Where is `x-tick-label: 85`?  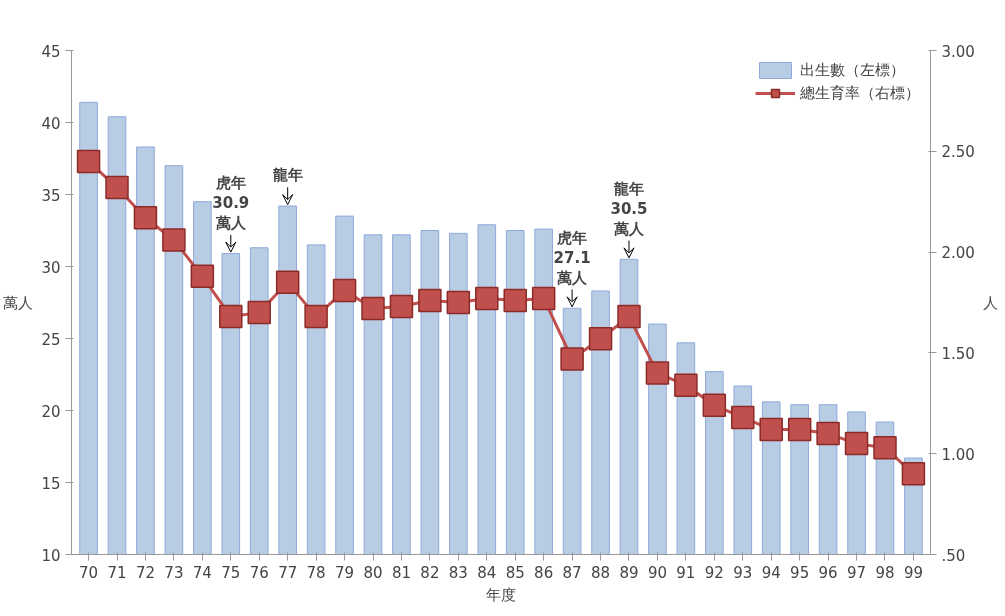 x-tick-label: 85 is located at coordinates (515, 572).